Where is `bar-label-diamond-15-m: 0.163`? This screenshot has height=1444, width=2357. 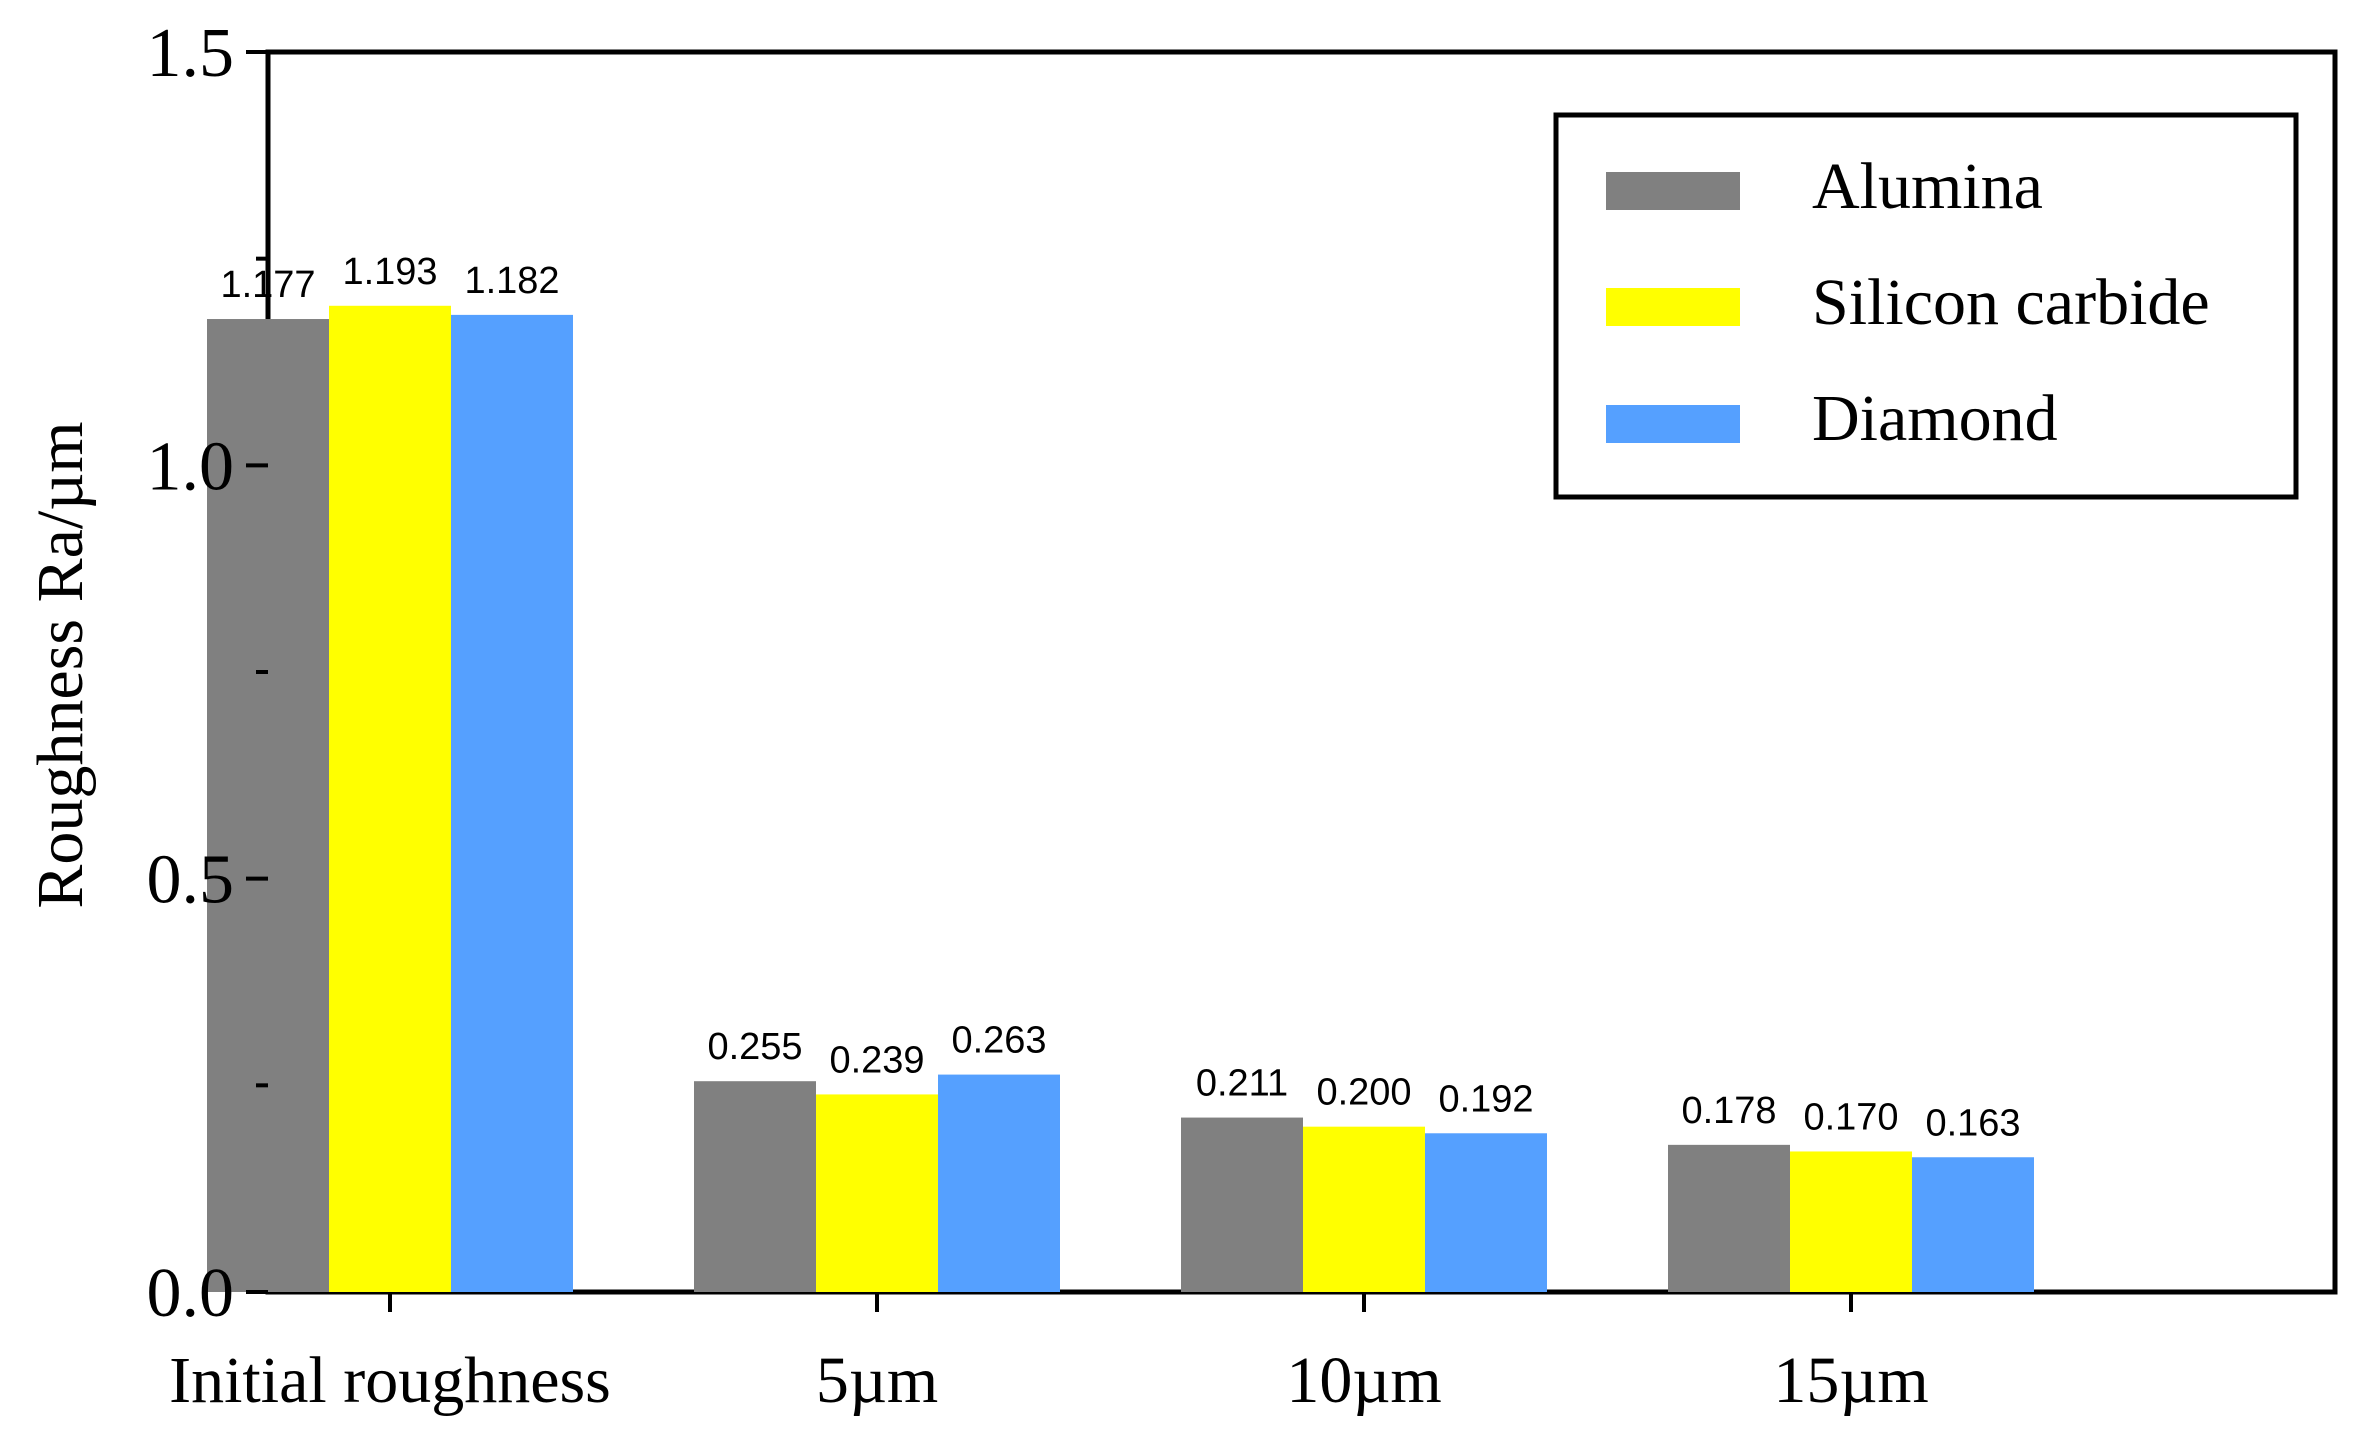 bar-label-diamond-15-m: 0.163 is located at coordinates (1972, 1123).